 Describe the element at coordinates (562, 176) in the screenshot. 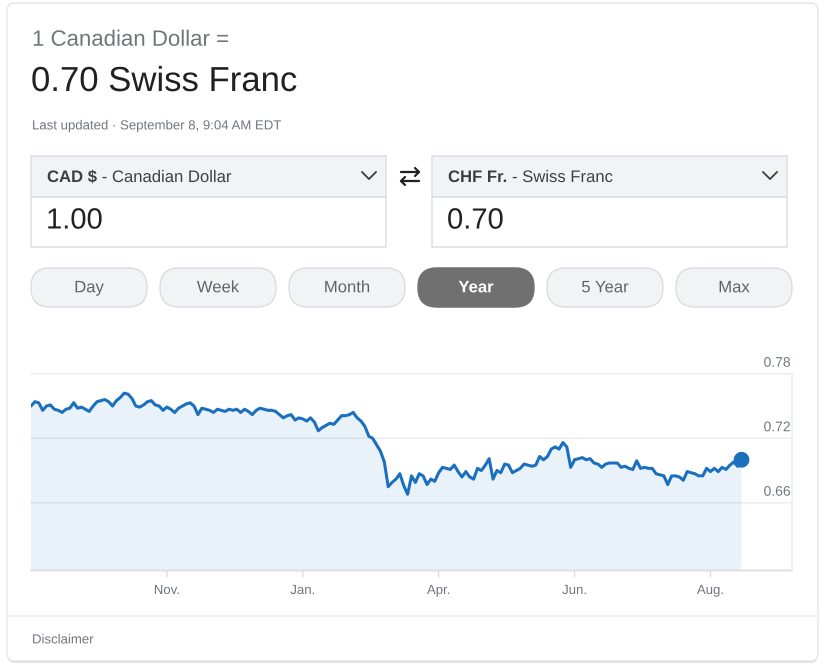

I see `text: - Swiss Franc` at that location.